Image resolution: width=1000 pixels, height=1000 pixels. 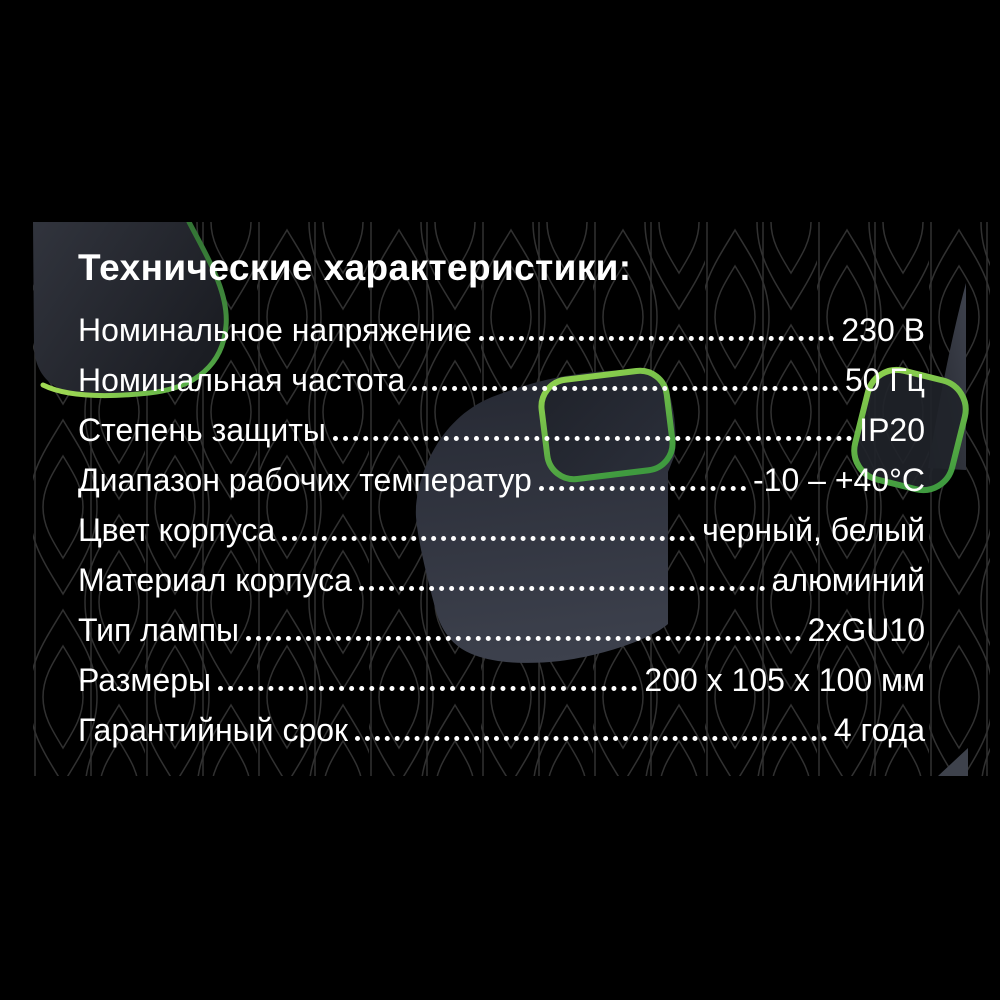 I want to click on spec-label: Размеры, so click(x=144, y=680).